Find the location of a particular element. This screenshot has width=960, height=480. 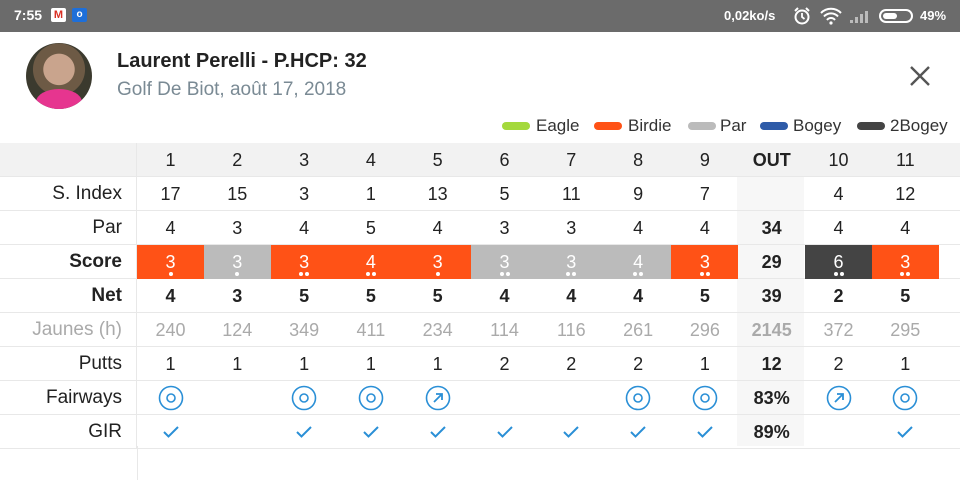

legend-label-birdie: Birdie is located at coordinates (650, 125).